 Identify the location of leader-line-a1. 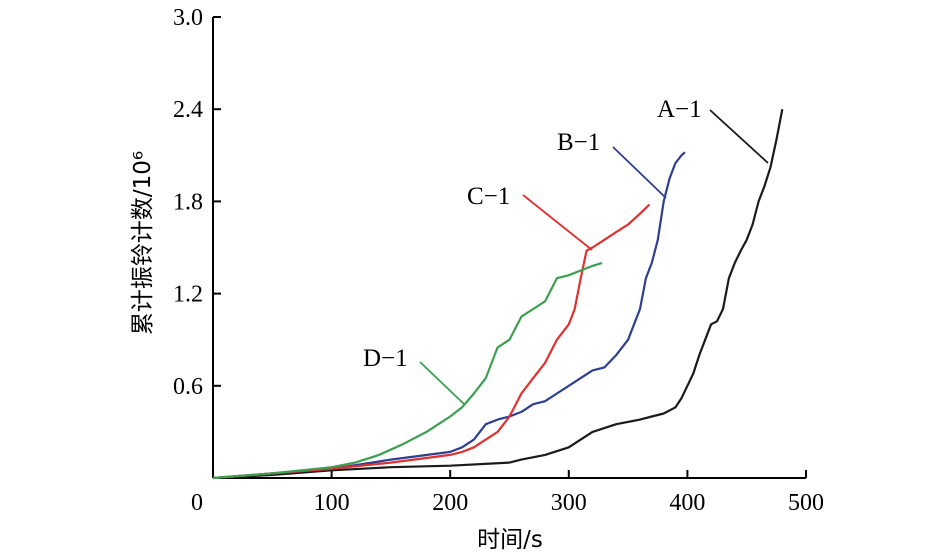
(739, 136).